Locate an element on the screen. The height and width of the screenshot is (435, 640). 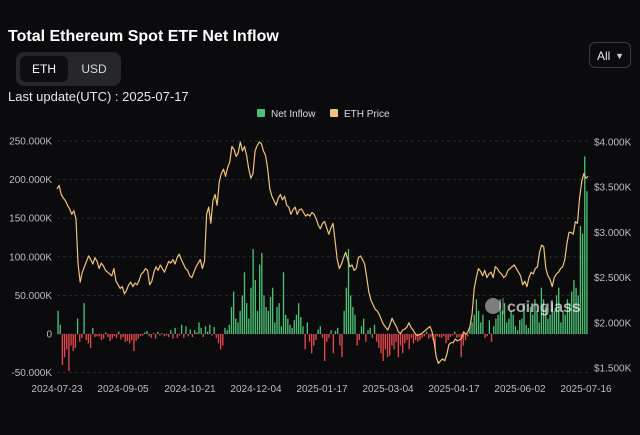
x-tick-label: 2025-01-17 is located at coordinates (322, 389).